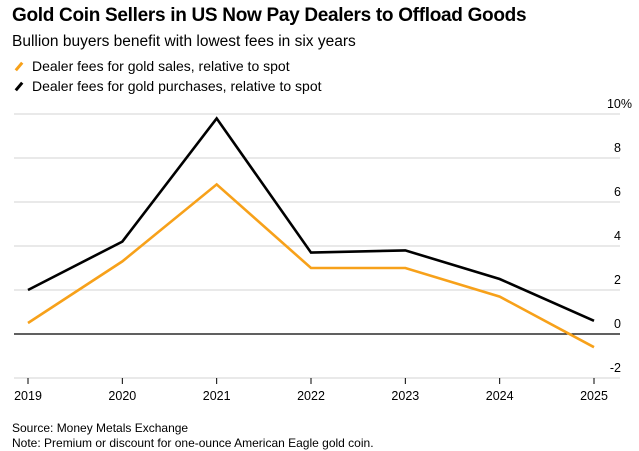 Image resolution: width=639 pixels, height=451 pixels. Describe the element at coordinates (28, 396) in the screenshot. I see `x-tick-label: 2019` at that location.